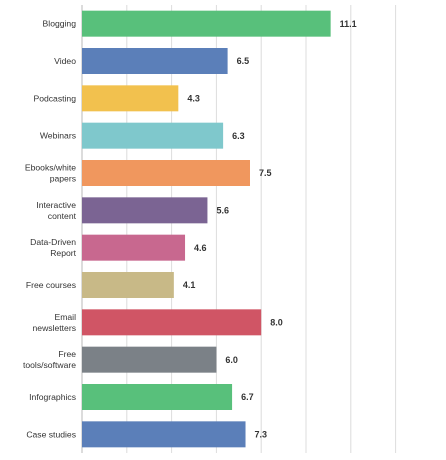 The width and height of the screenshot is (446, 460). What do you see at coordinates (58, 136) in the screenshot?
I see `category-label: Webinars` at bounding box center [58, 136].